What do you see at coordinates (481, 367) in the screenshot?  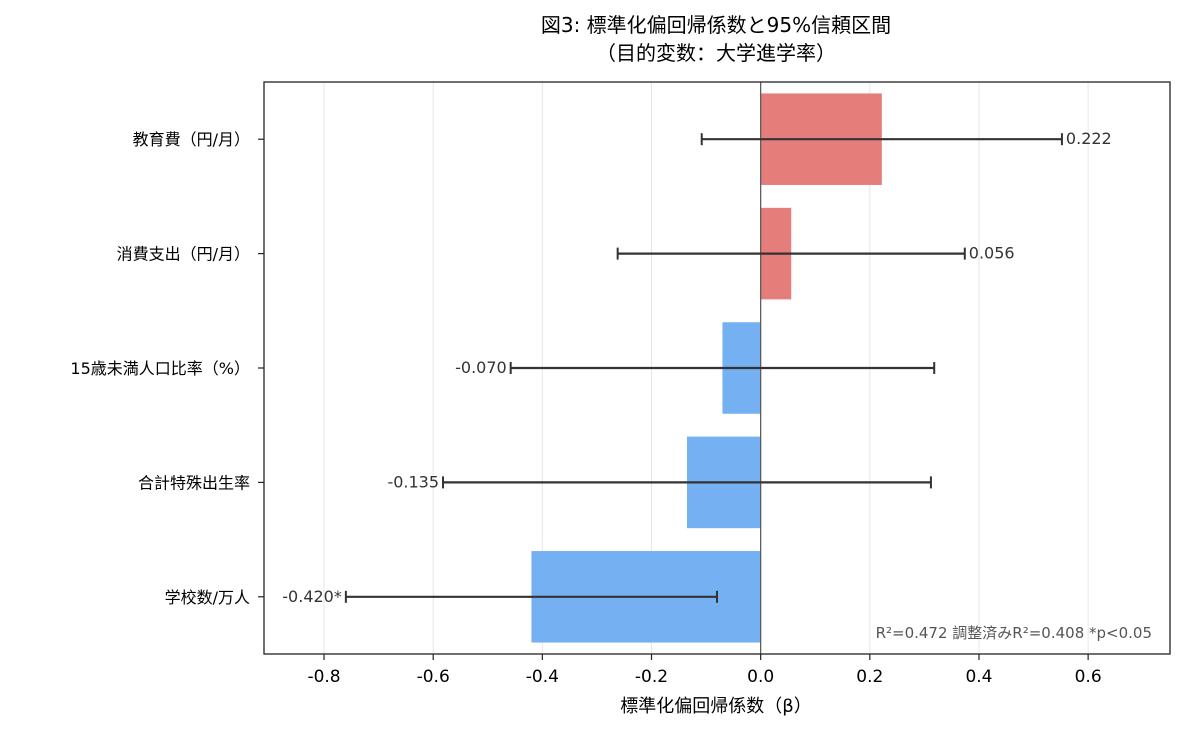 I see `value-label: -0.070` at bounding box center [481, 367].